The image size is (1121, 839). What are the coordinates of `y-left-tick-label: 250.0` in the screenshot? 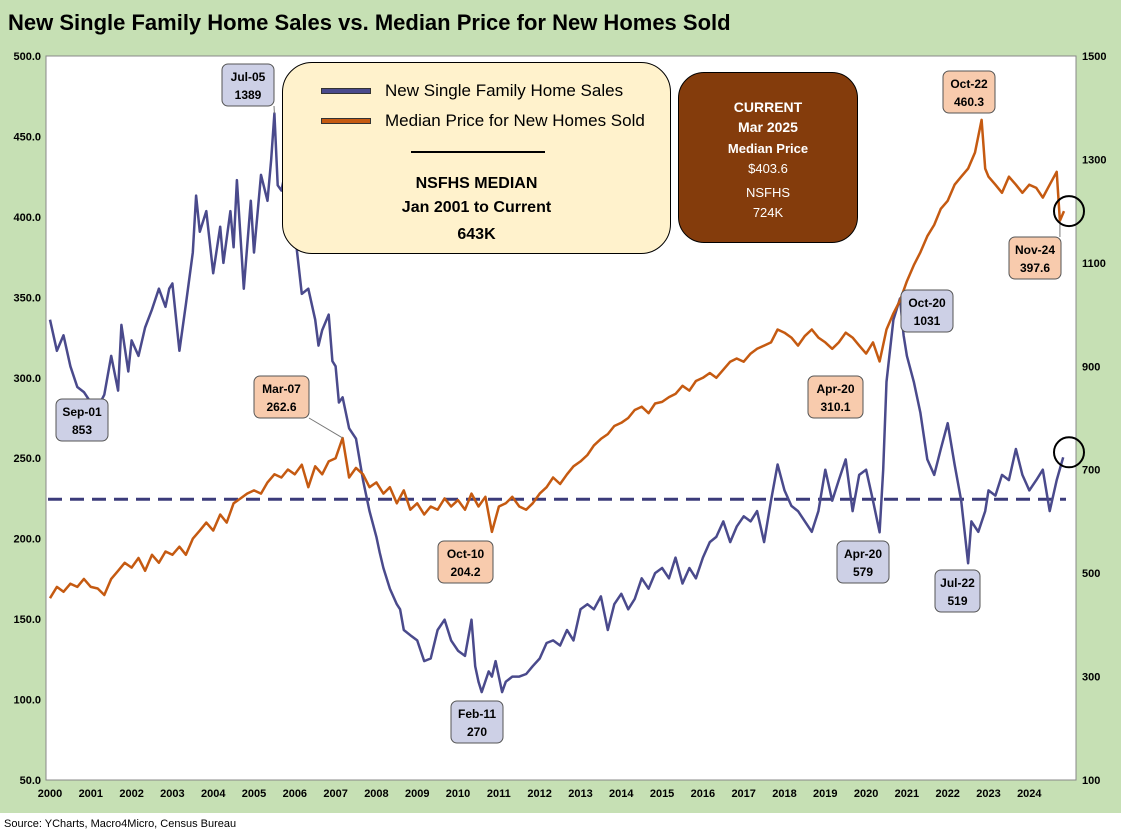 It's located at (27, 459).